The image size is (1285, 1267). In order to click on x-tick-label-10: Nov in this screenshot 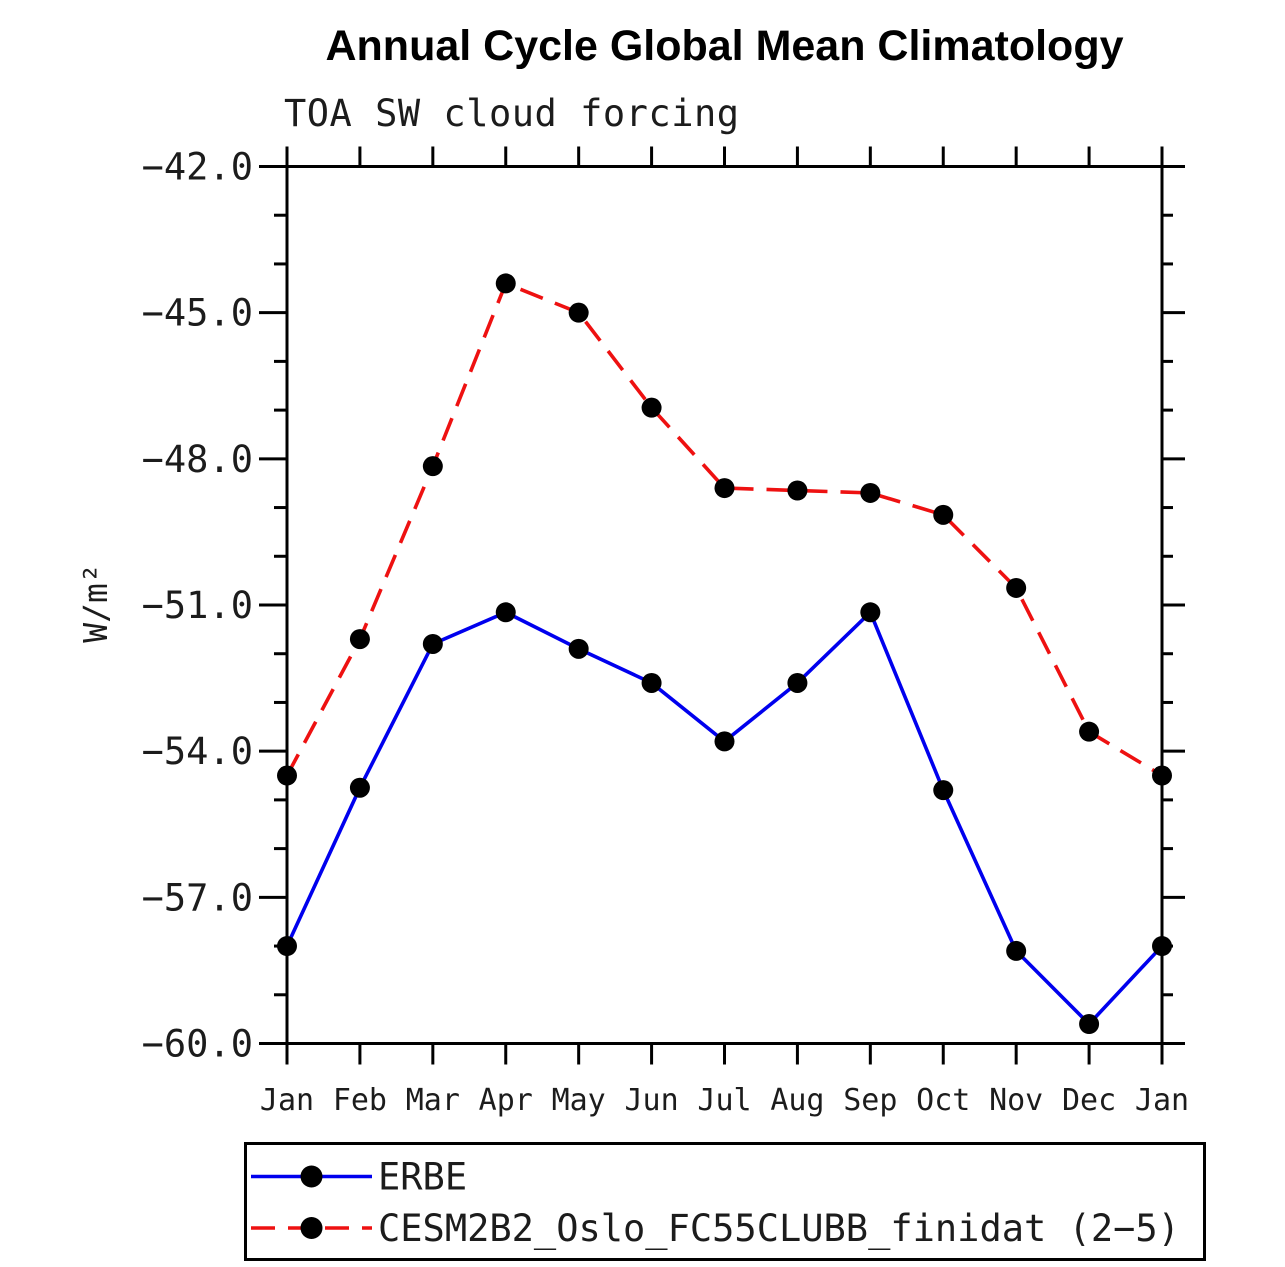, I will do `click(1016, 1100)`.